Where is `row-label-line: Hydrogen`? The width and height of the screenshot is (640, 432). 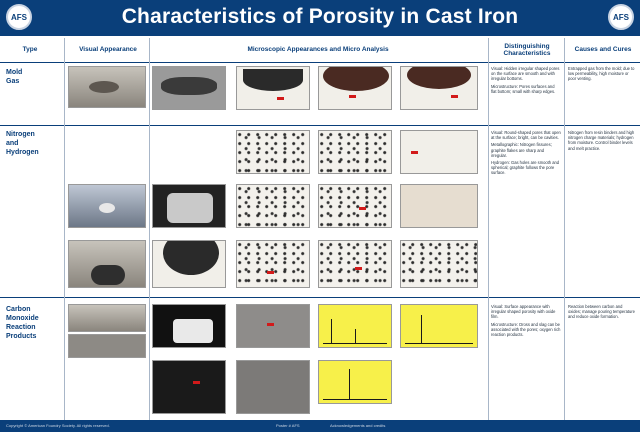 row-label-line: Hydrogen is located at coordinates (22, 152).